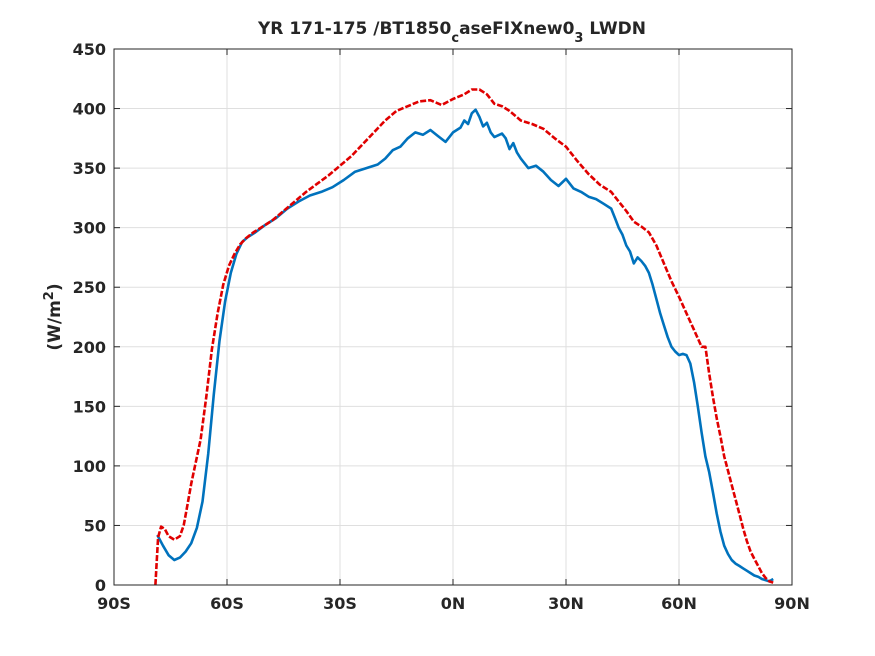 The image size is (875, 656). I want to click on x-tick-label: 0N, so click(453, 603).